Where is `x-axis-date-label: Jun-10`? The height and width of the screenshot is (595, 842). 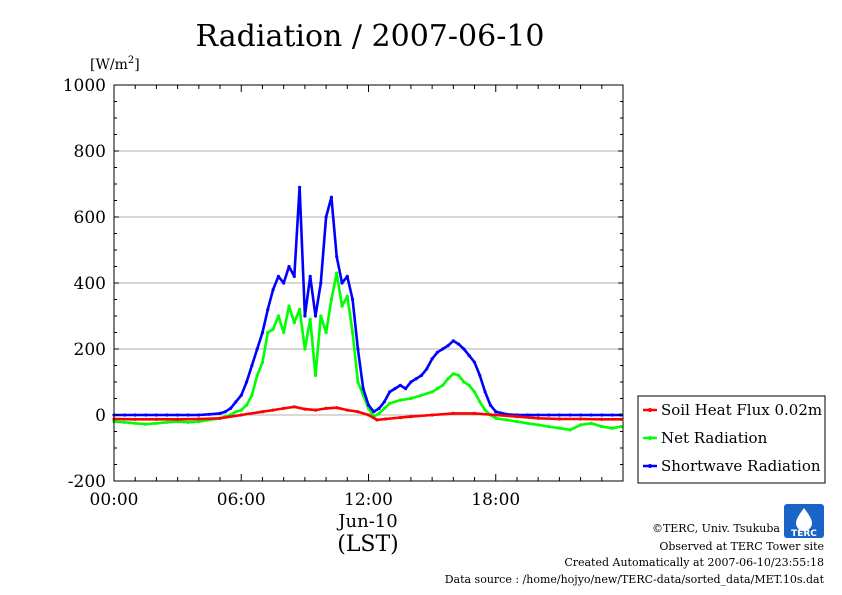
x-axis-date-label: Jun-10 is located at coordinates (366, 521).